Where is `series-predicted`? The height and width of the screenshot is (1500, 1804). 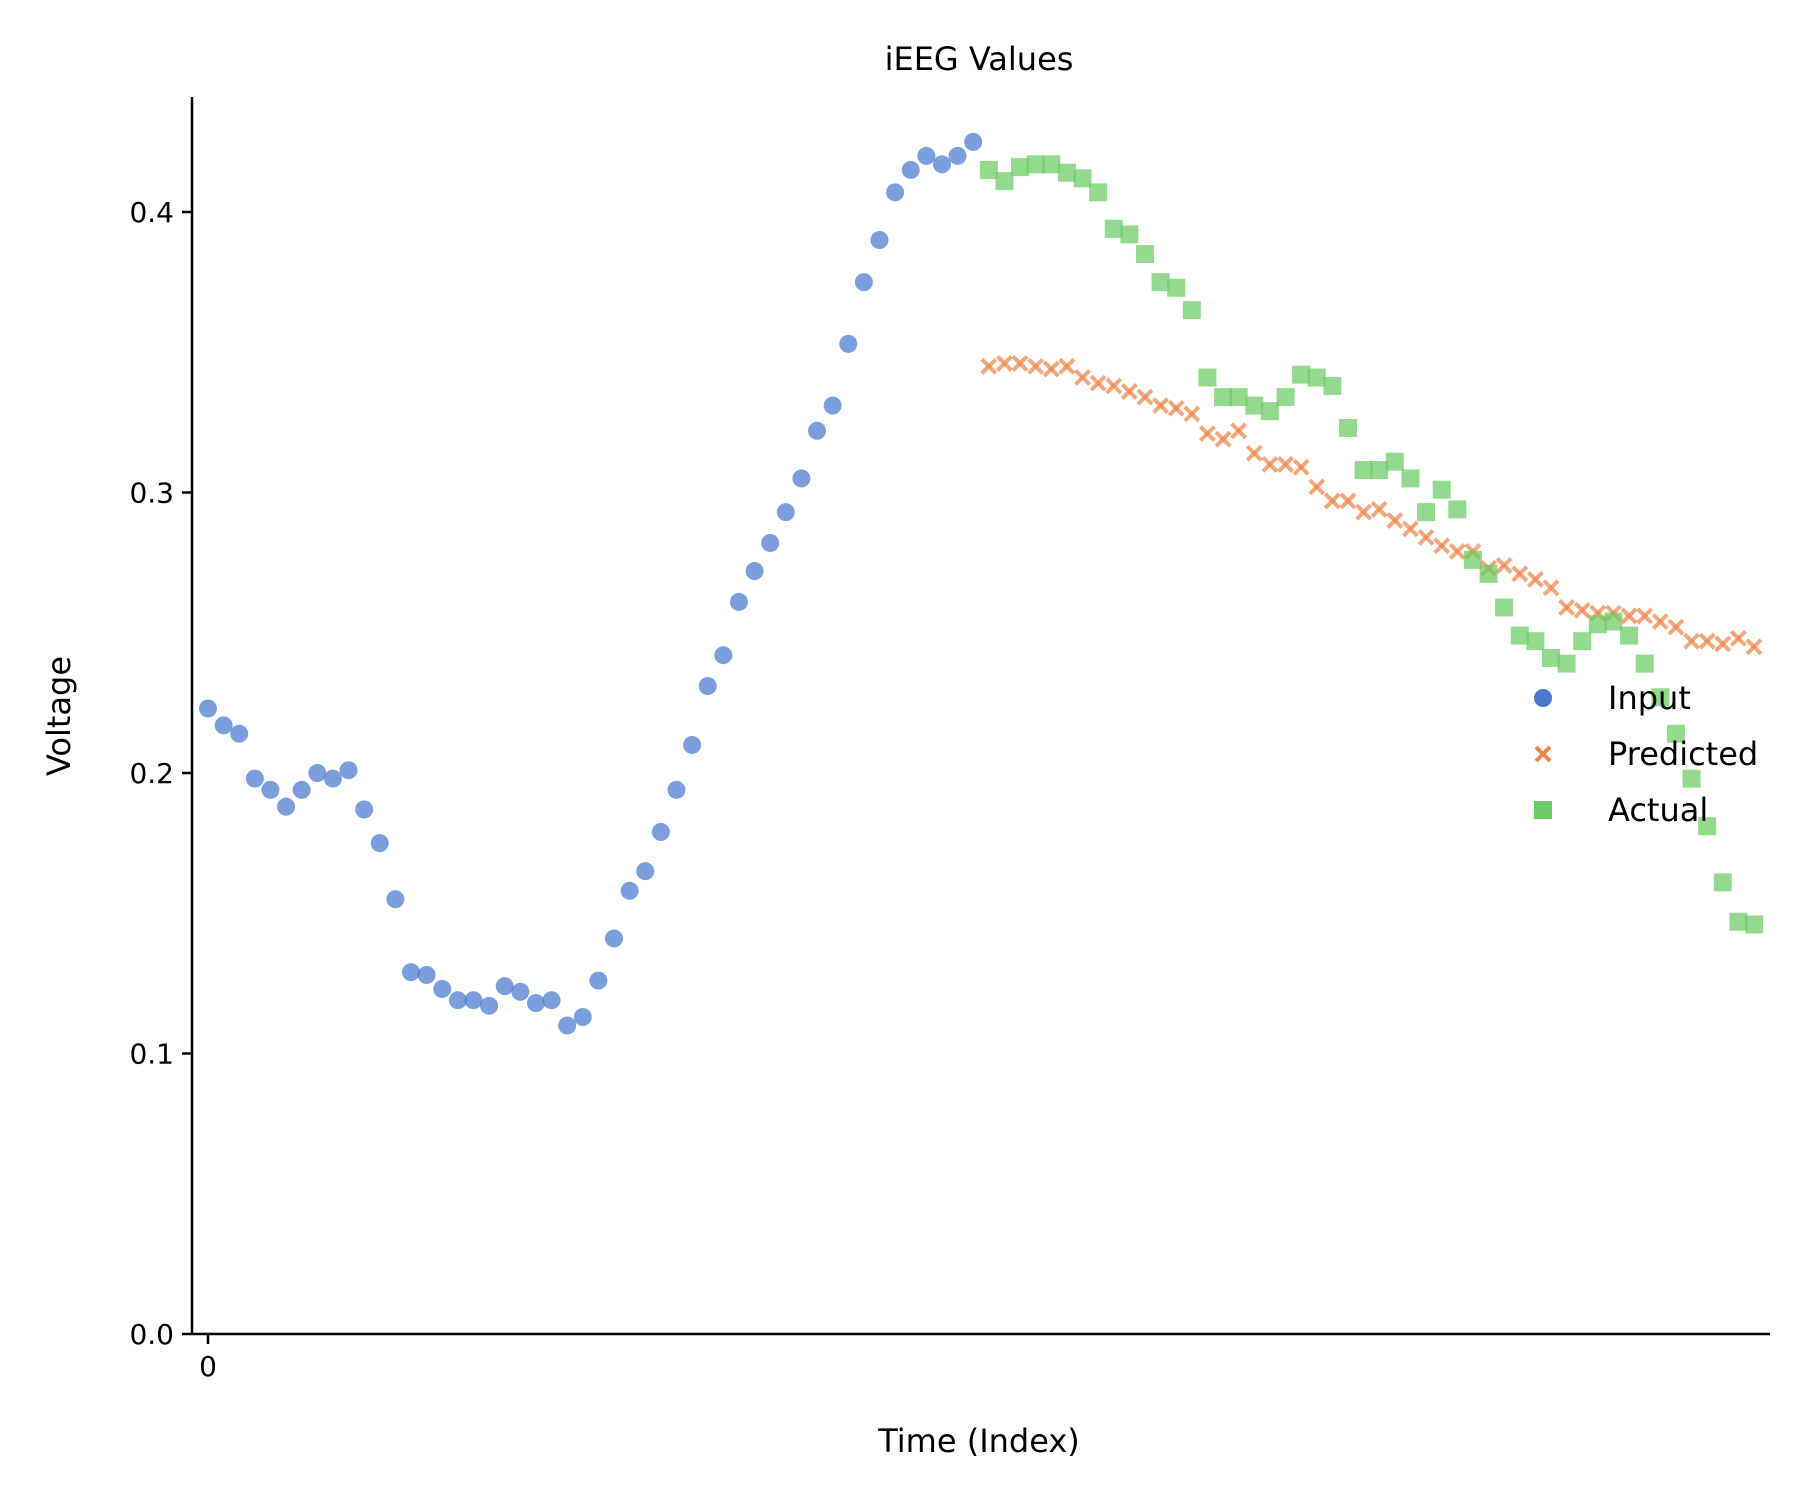 series-predicted is located at coordinates (1371, 505).